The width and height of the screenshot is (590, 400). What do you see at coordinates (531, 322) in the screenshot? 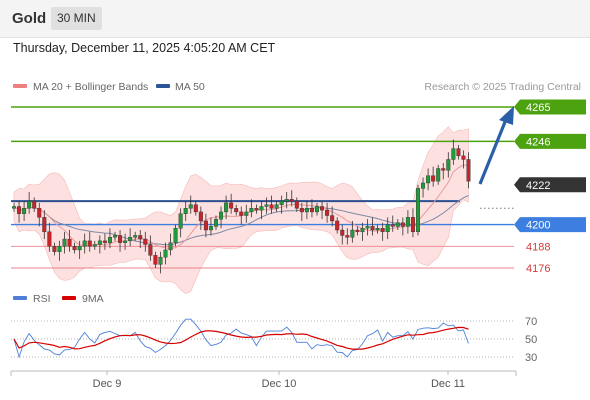
I see `rsi-tick-70: 70` at bounding box center [531, 322].